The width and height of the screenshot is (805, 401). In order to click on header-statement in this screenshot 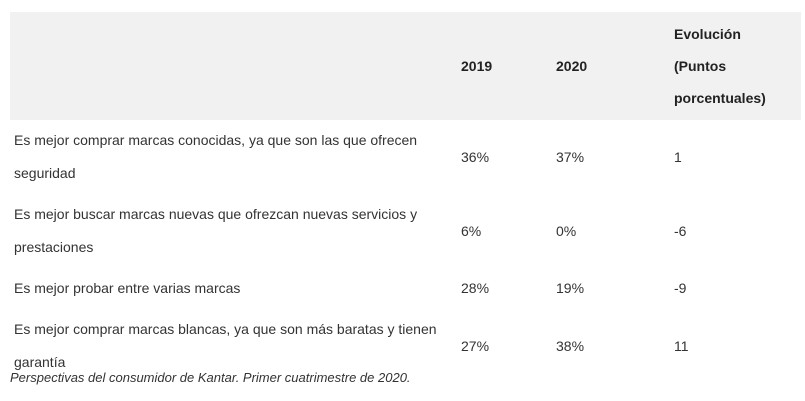, I will do `click(230, 66)`.